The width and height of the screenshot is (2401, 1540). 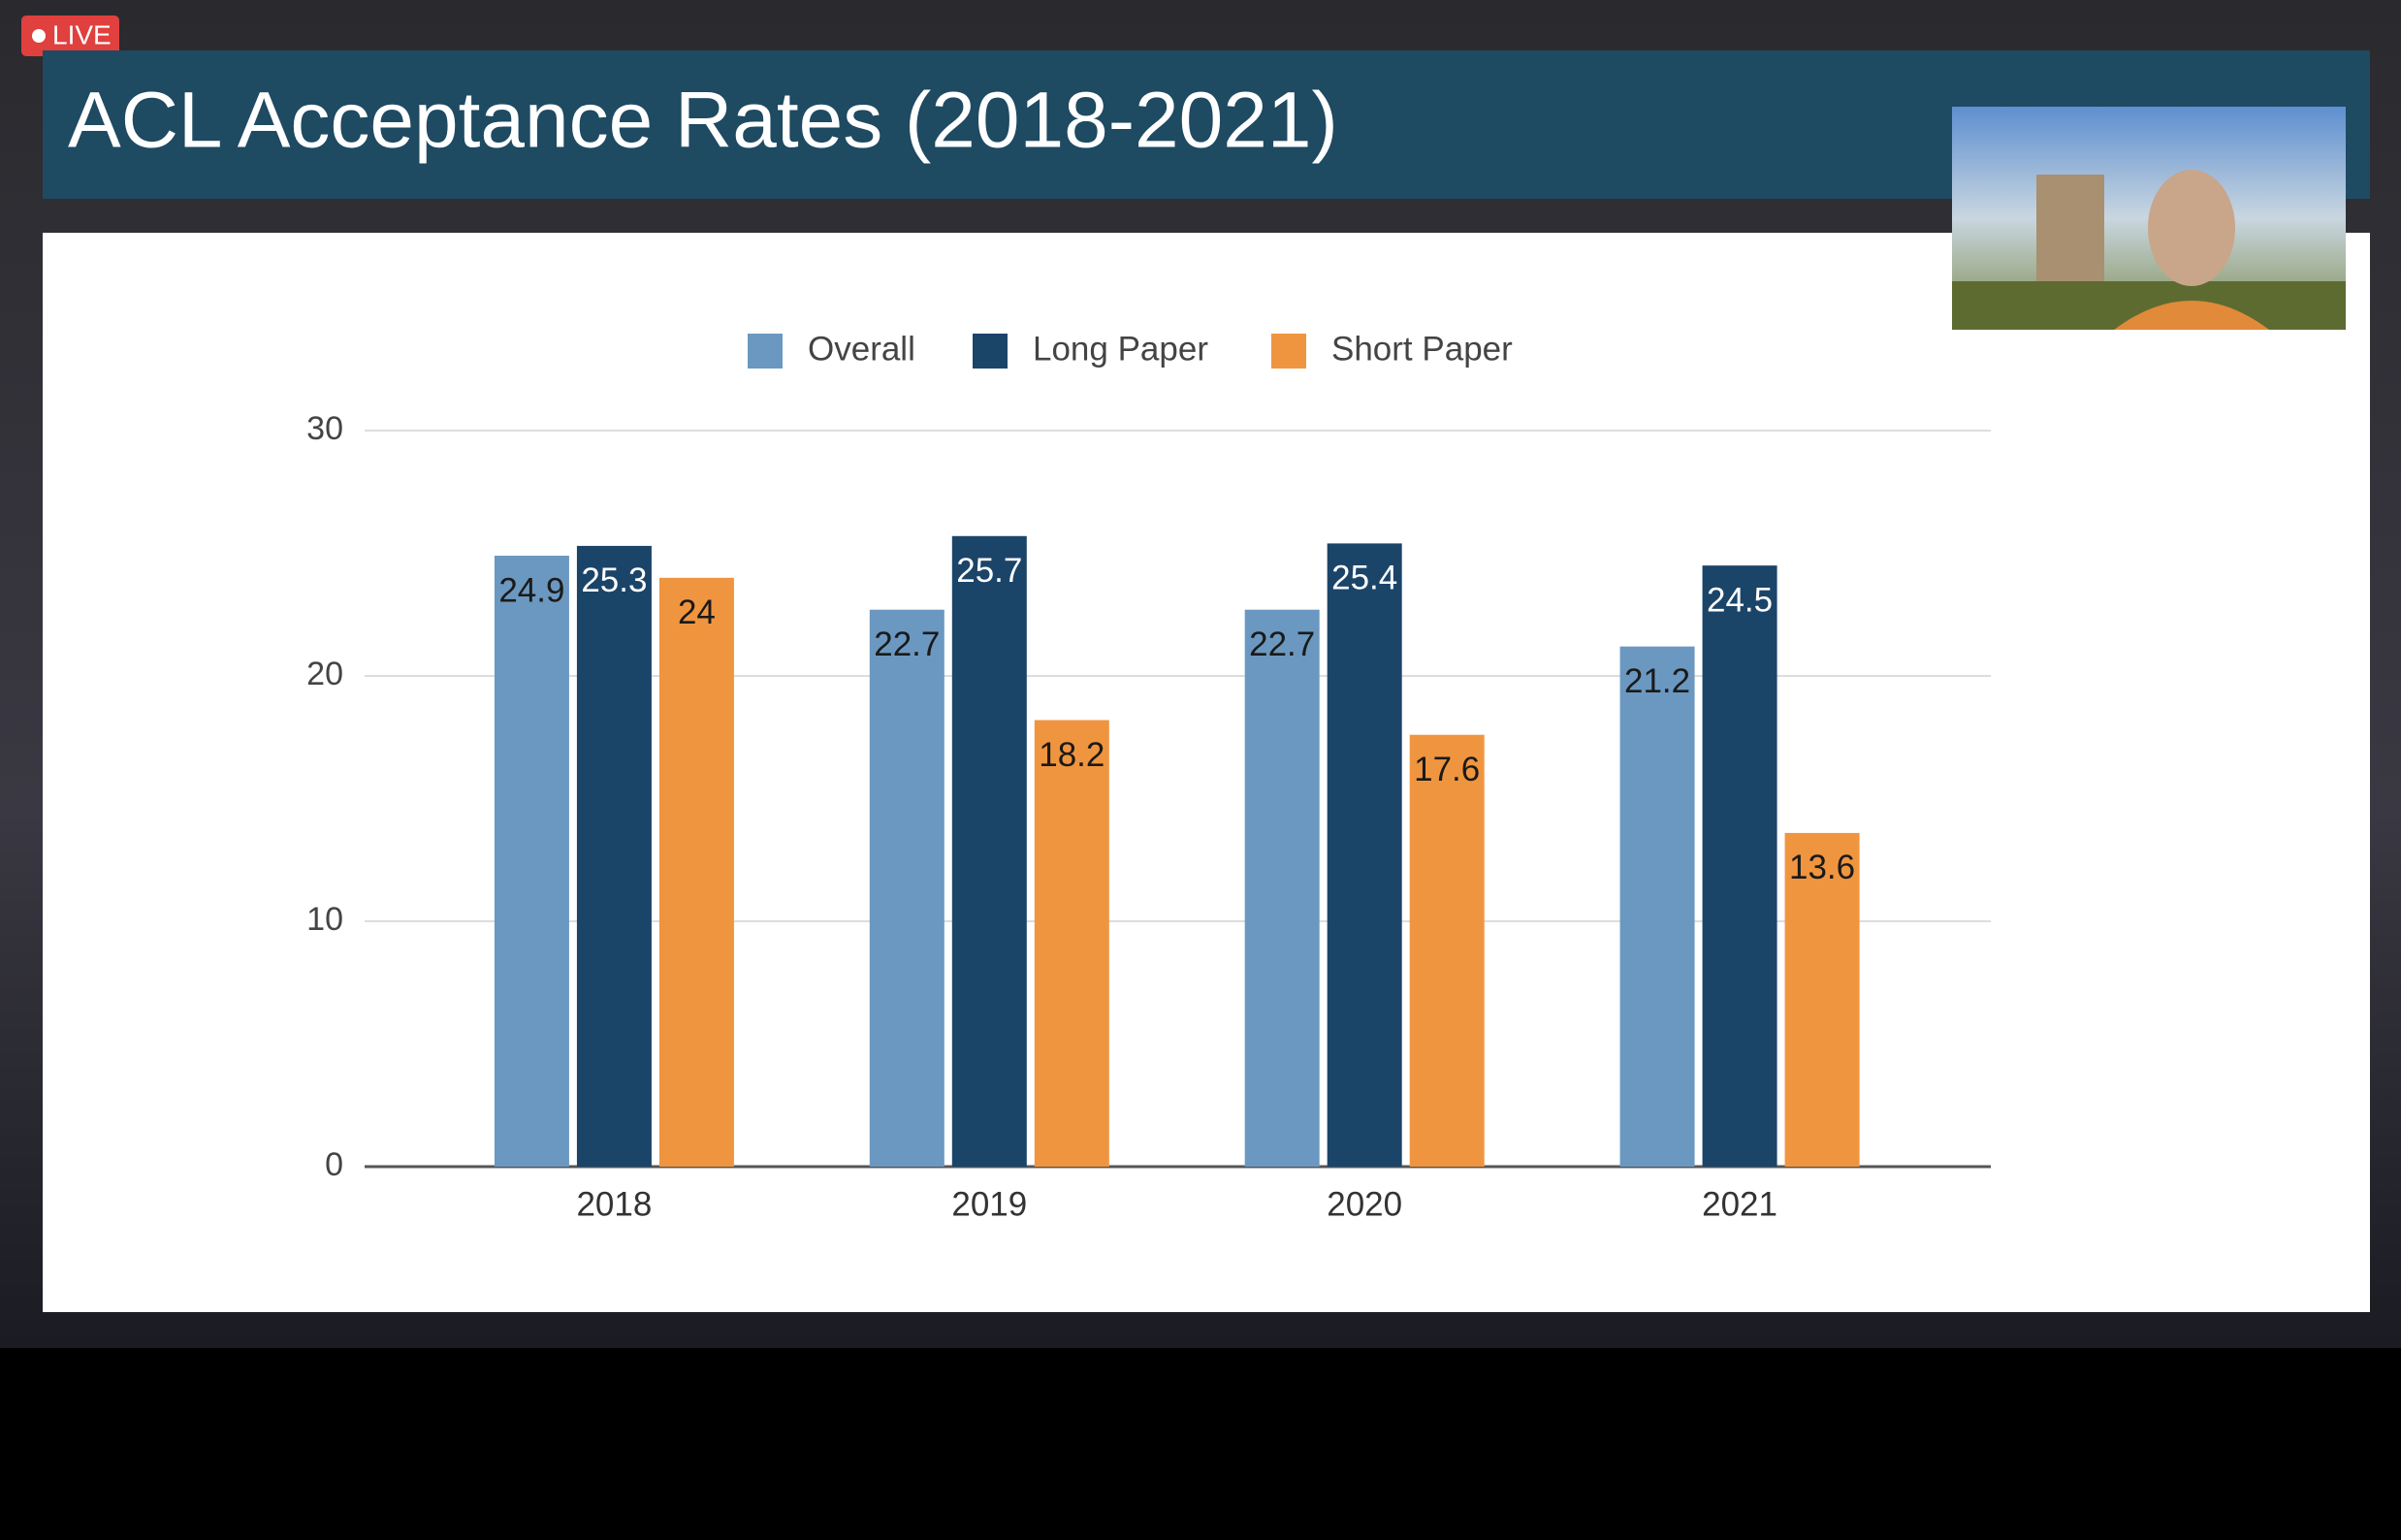 What do you see at coordinates (861, 349) in the screenshot?
I see `legend-label: Overall` at bounding box center [861, 349].